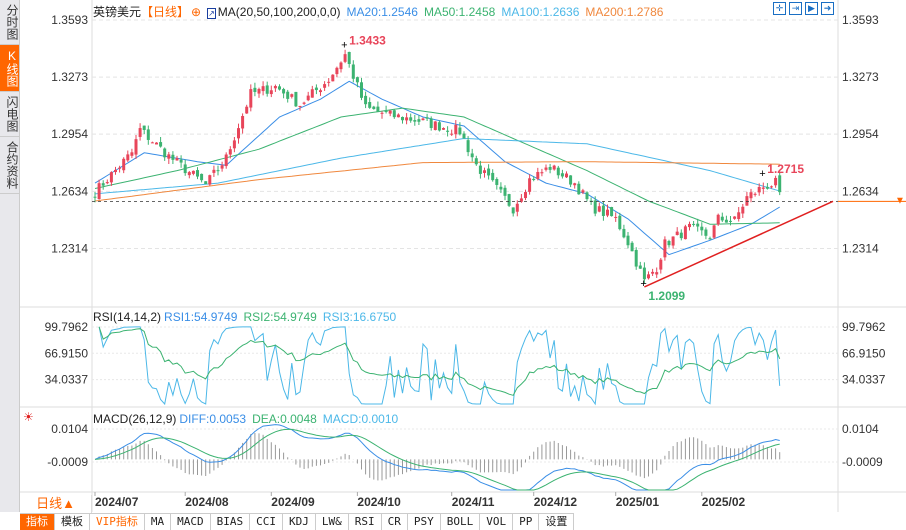 This screenshot has width=906, height=530. Describe the element at coordinates (795, 8) in the screenshot. I see `zoom-range-icon: ⇥` at that location.